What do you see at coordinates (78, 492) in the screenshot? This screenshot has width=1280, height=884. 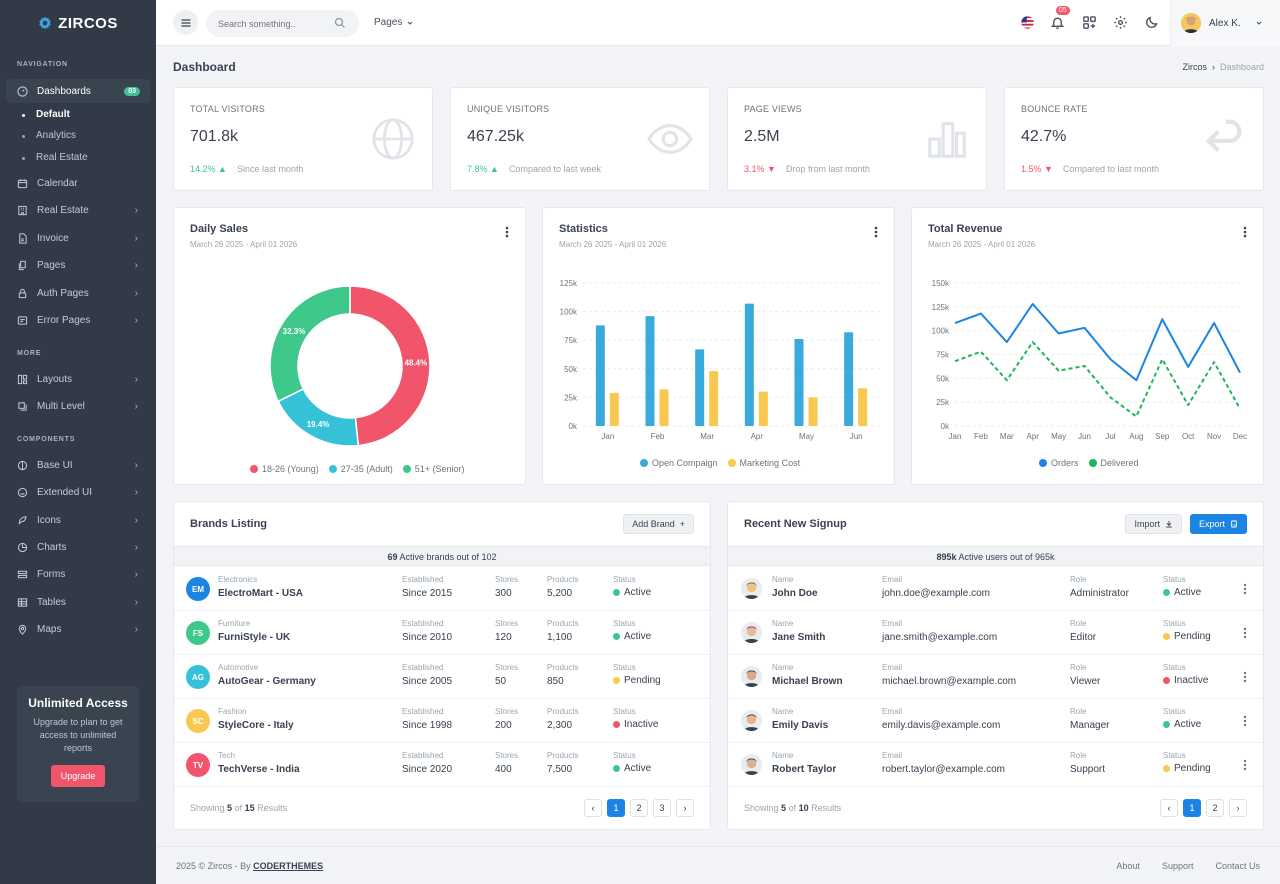 I see `sidebar-item-extended-ui: Extended UI ›` at bounding box center [78, 492].